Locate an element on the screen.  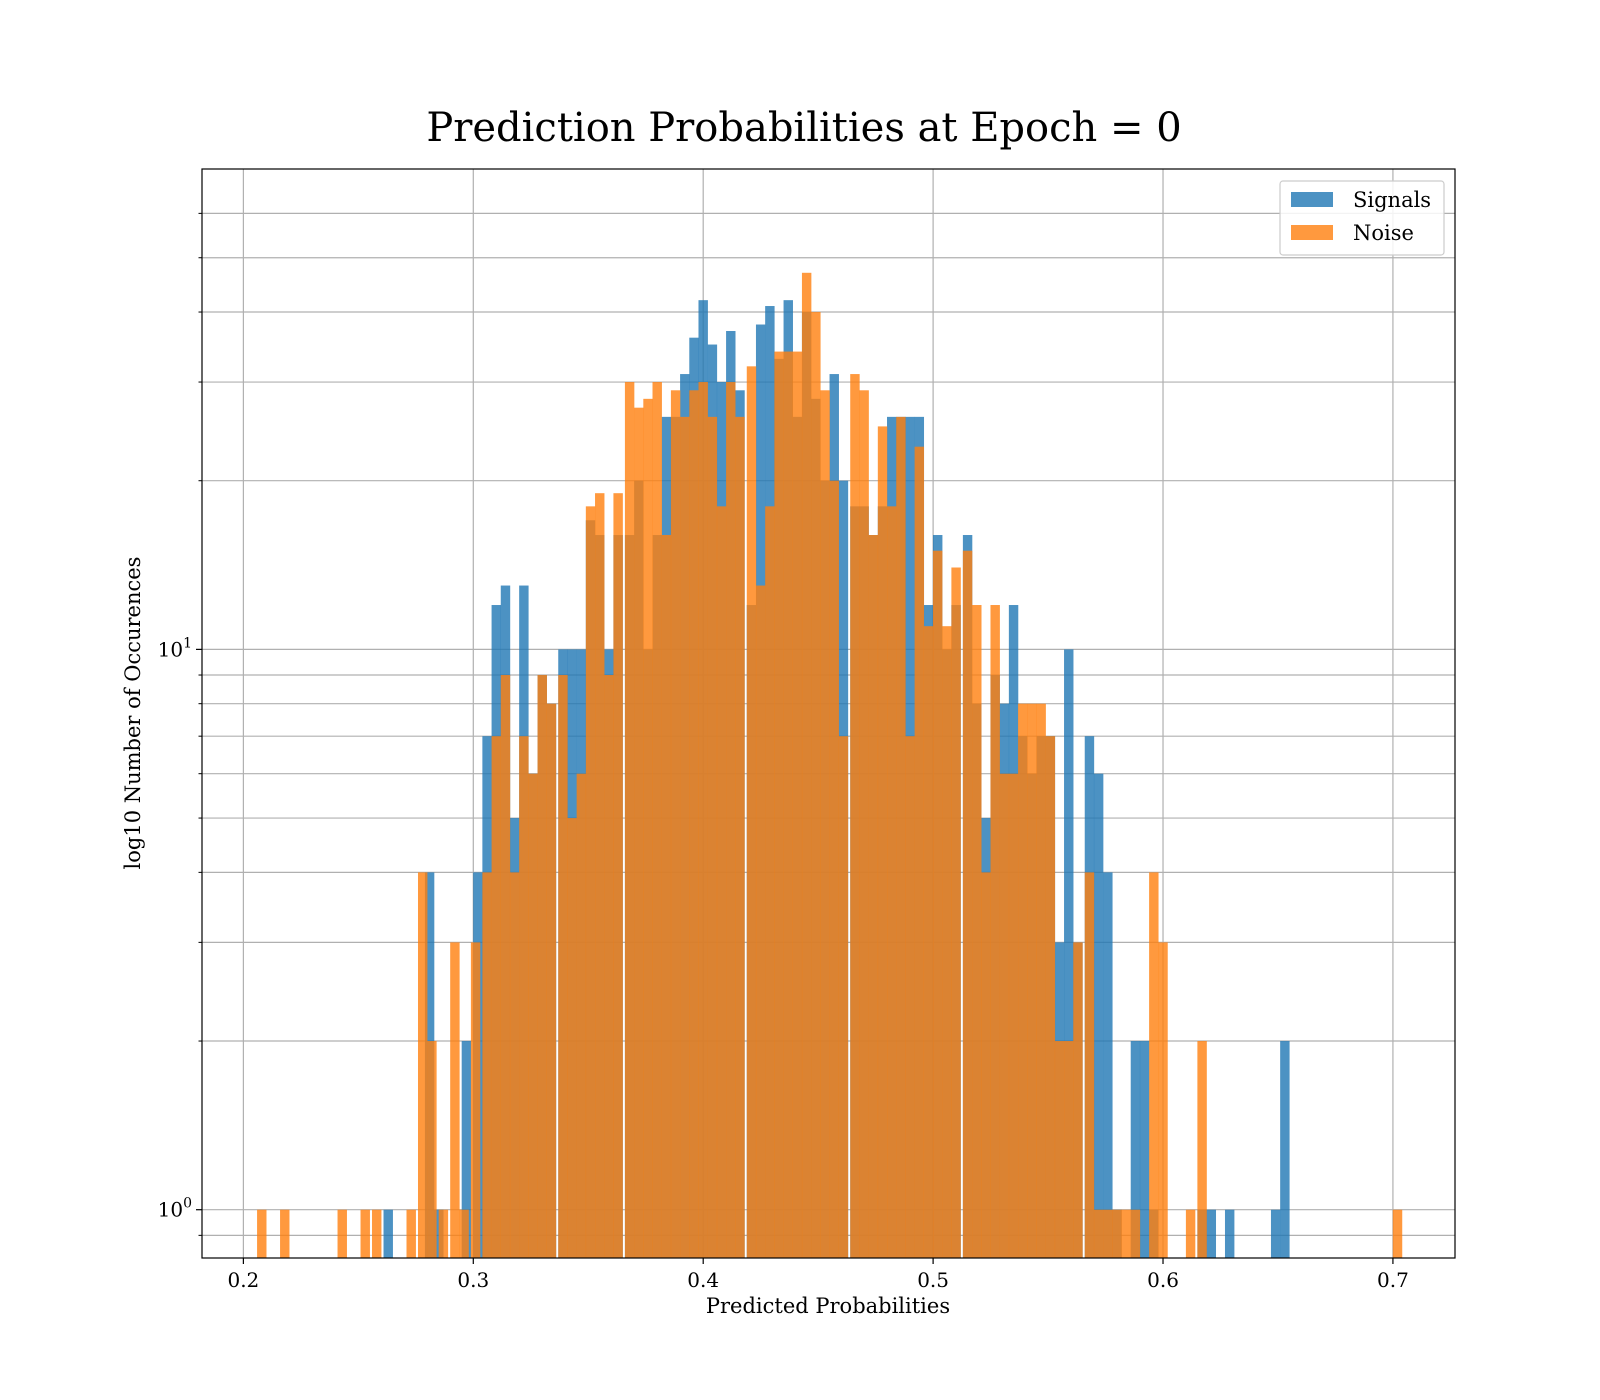
x-tick-label: 0.2 is located at coordinates (243, 1280).